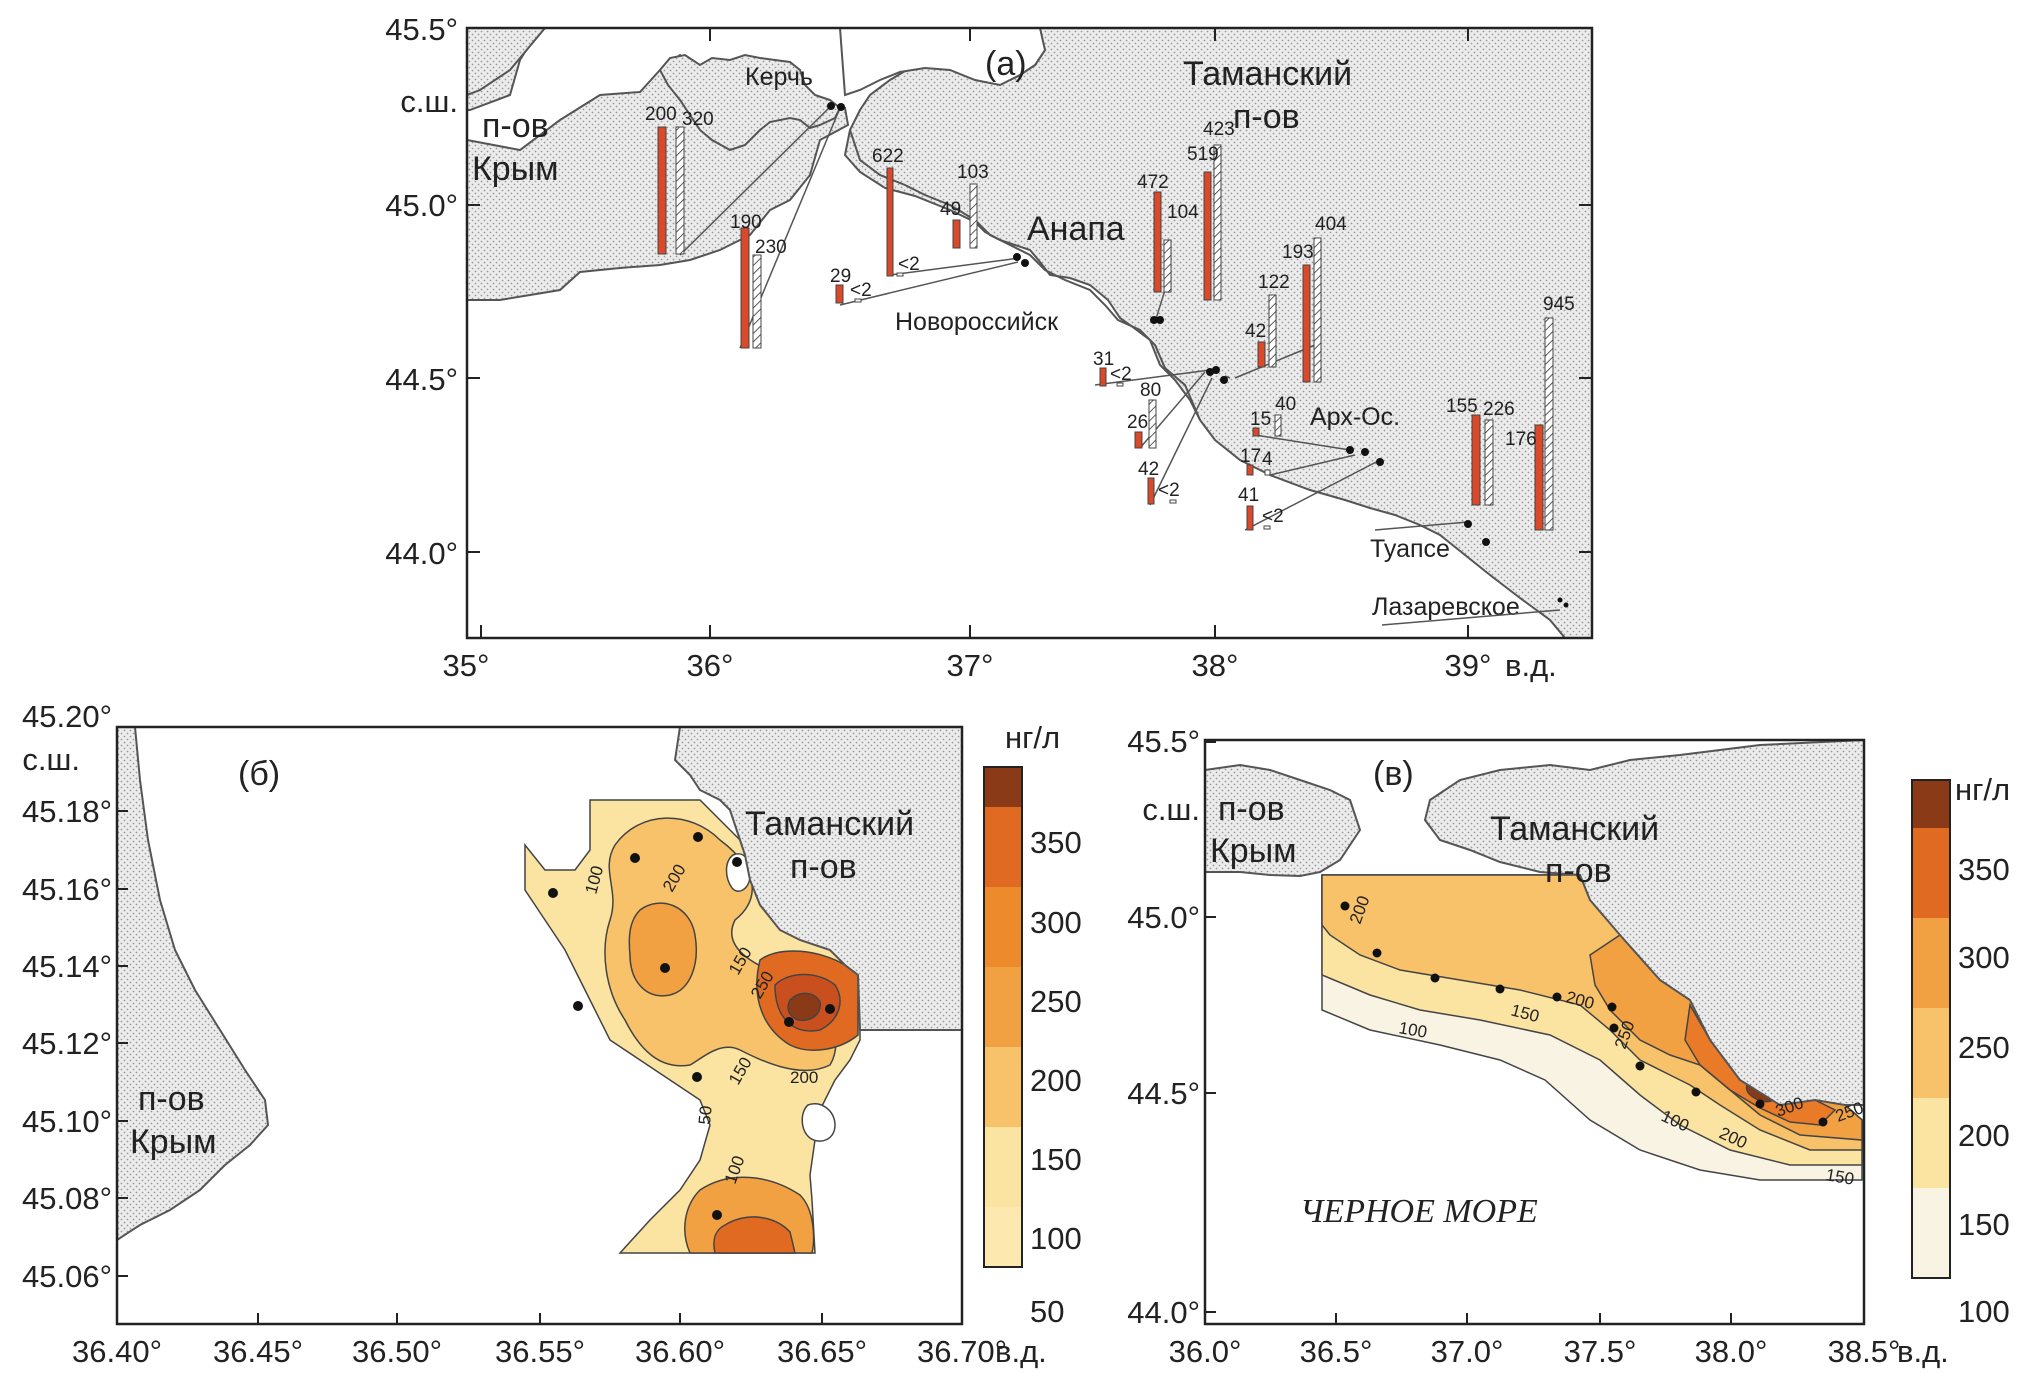 This screenshot has width=2033, height=1374. What do you see at coordinates (710, 665) in the screenshot?
I see `lon-tick-a-1: 36°` at bounding box center [710, 665].